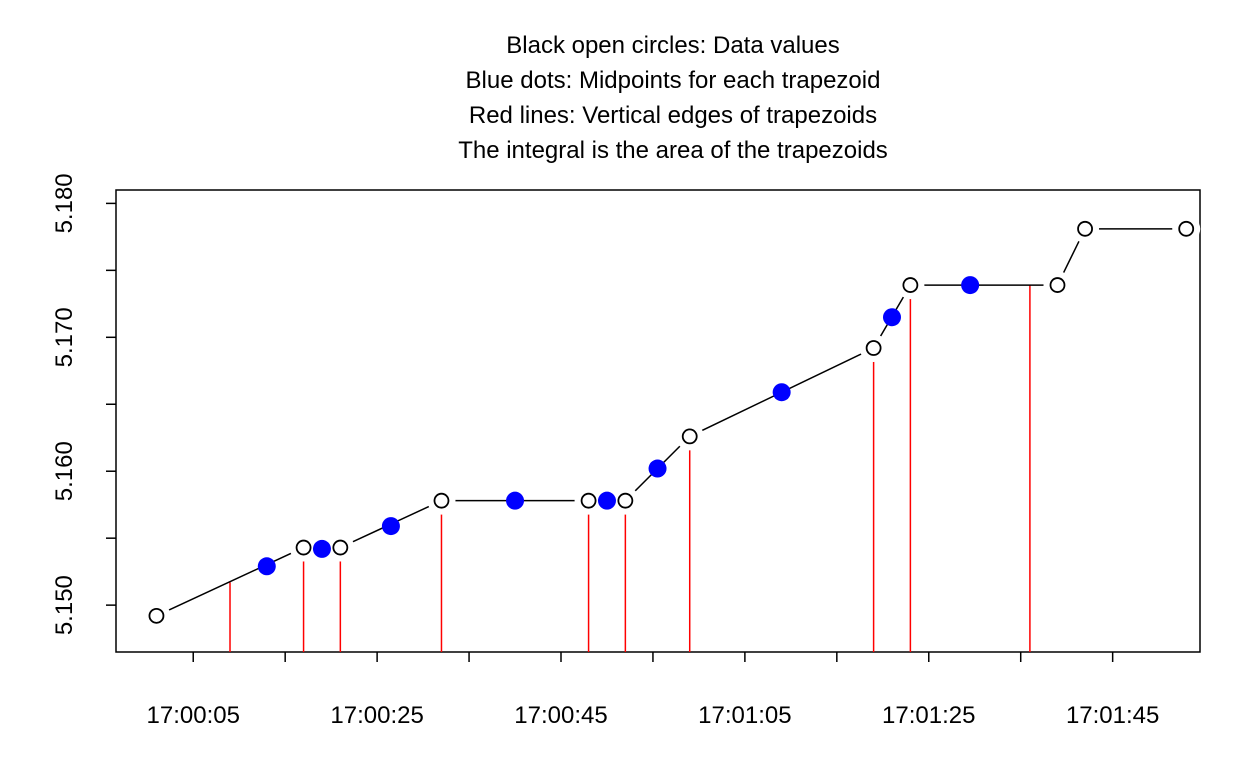  What do you see at coordinates (673, 115) in the screenshot?
I see `chart-title: Red lines: Vertical edges of trapezoids` at bounding box center [673, 115].